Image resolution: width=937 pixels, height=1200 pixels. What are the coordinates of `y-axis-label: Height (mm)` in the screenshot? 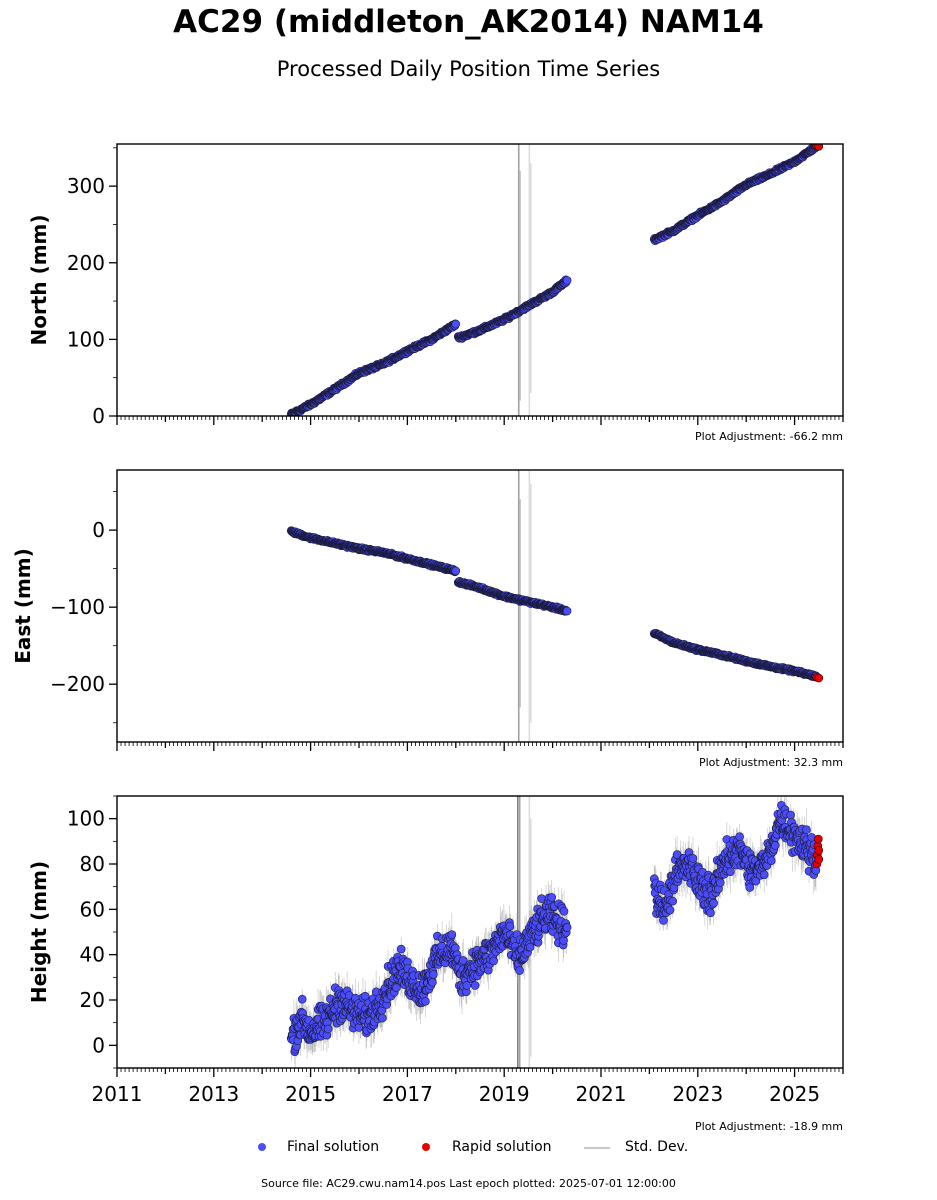 It's located at (39, 932).